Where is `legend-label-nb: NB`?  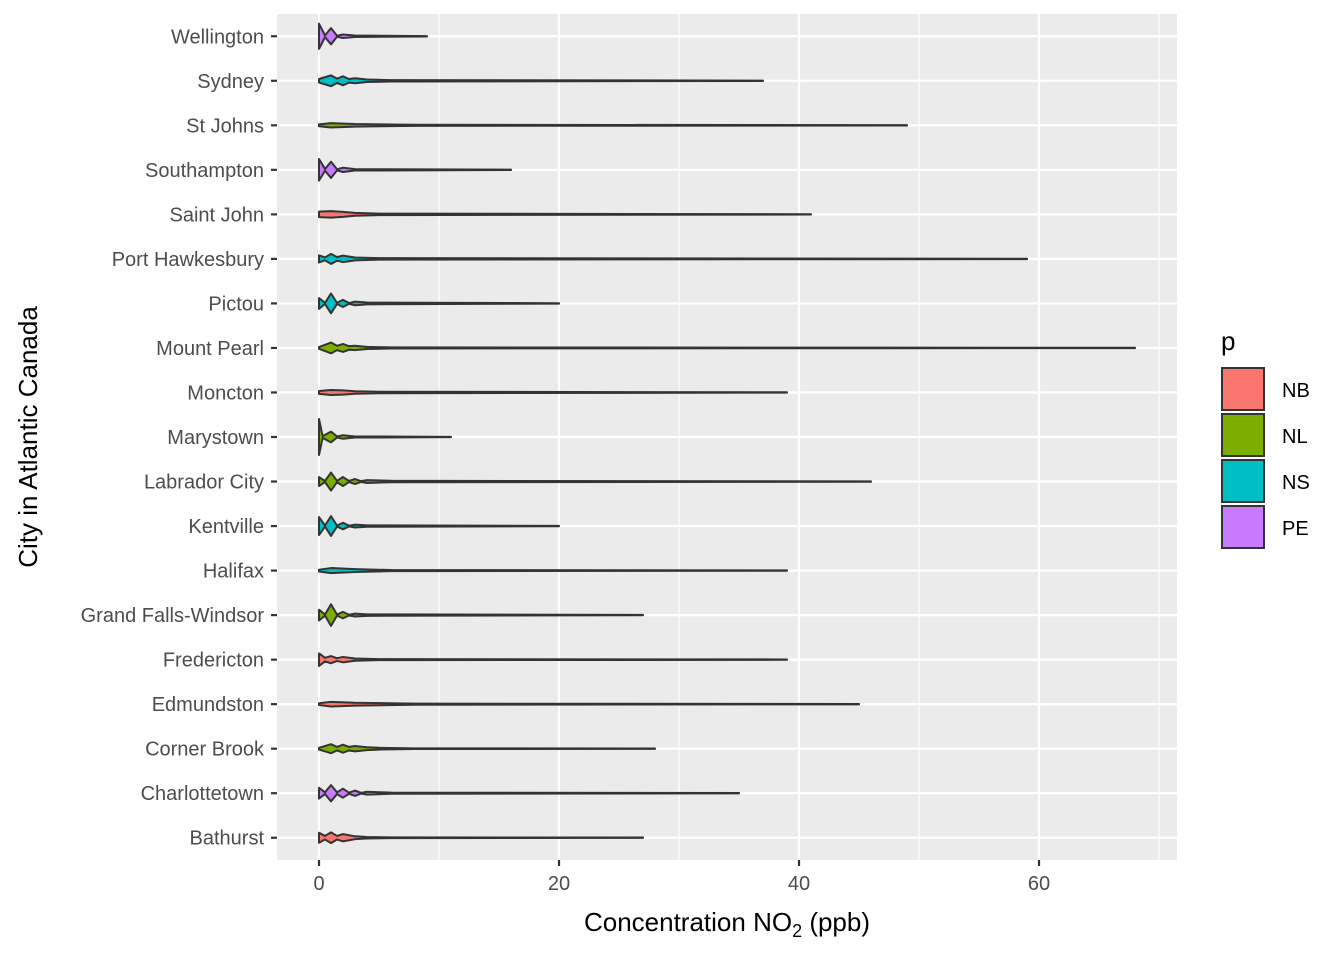 legend-label-nb: NB is located at coordinates (1296, 391).